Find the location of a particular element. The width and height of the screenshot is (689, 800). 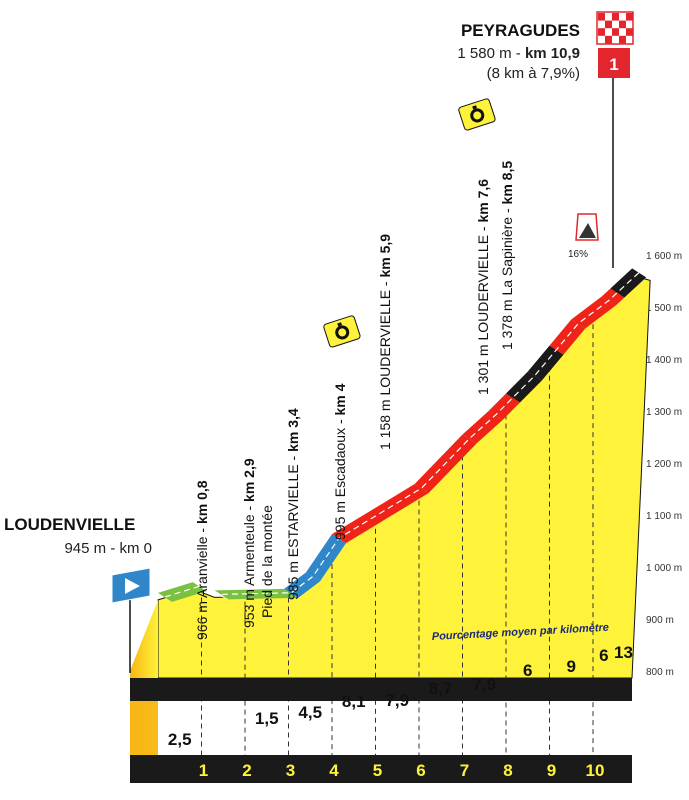

gradient-labels: 2,5 1,5 4,5 8,1 7,9 8,7 7,9 6 9 6 13 is located at coordinates (400, 696).